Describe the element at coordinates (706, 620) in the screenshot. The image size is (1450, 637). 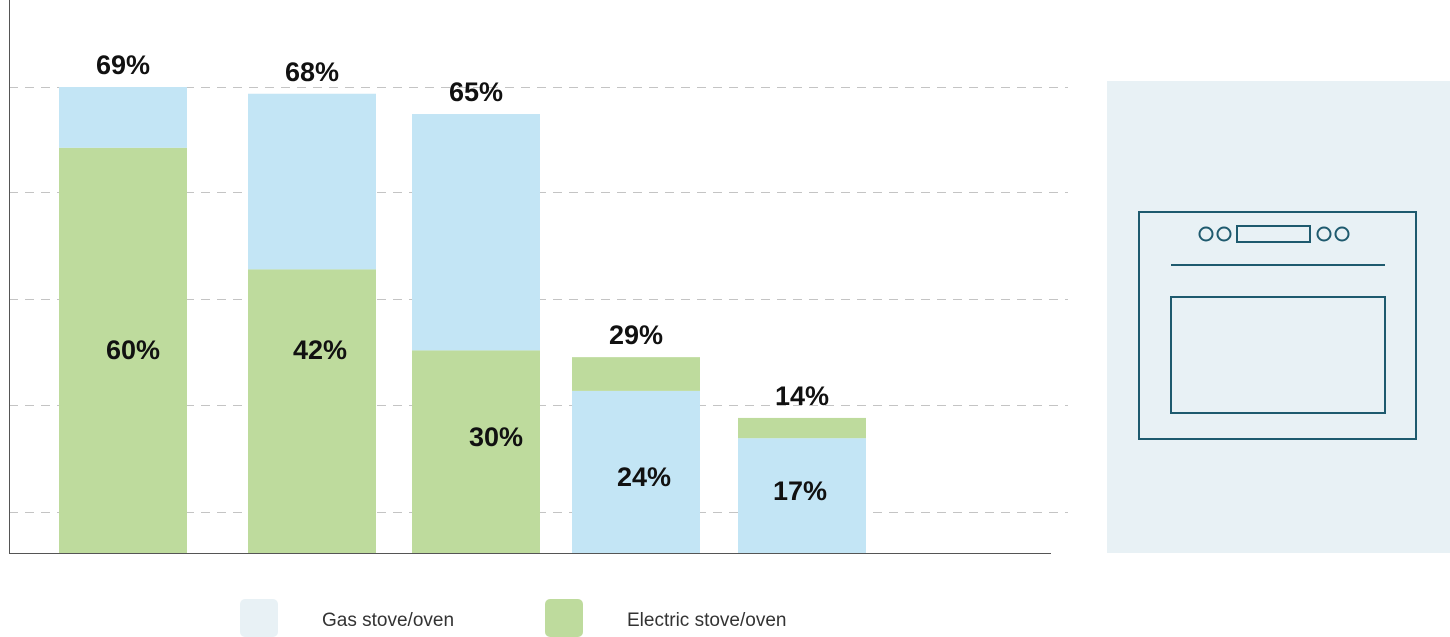
I see `legend-label: Electric stove/oven` at that location.